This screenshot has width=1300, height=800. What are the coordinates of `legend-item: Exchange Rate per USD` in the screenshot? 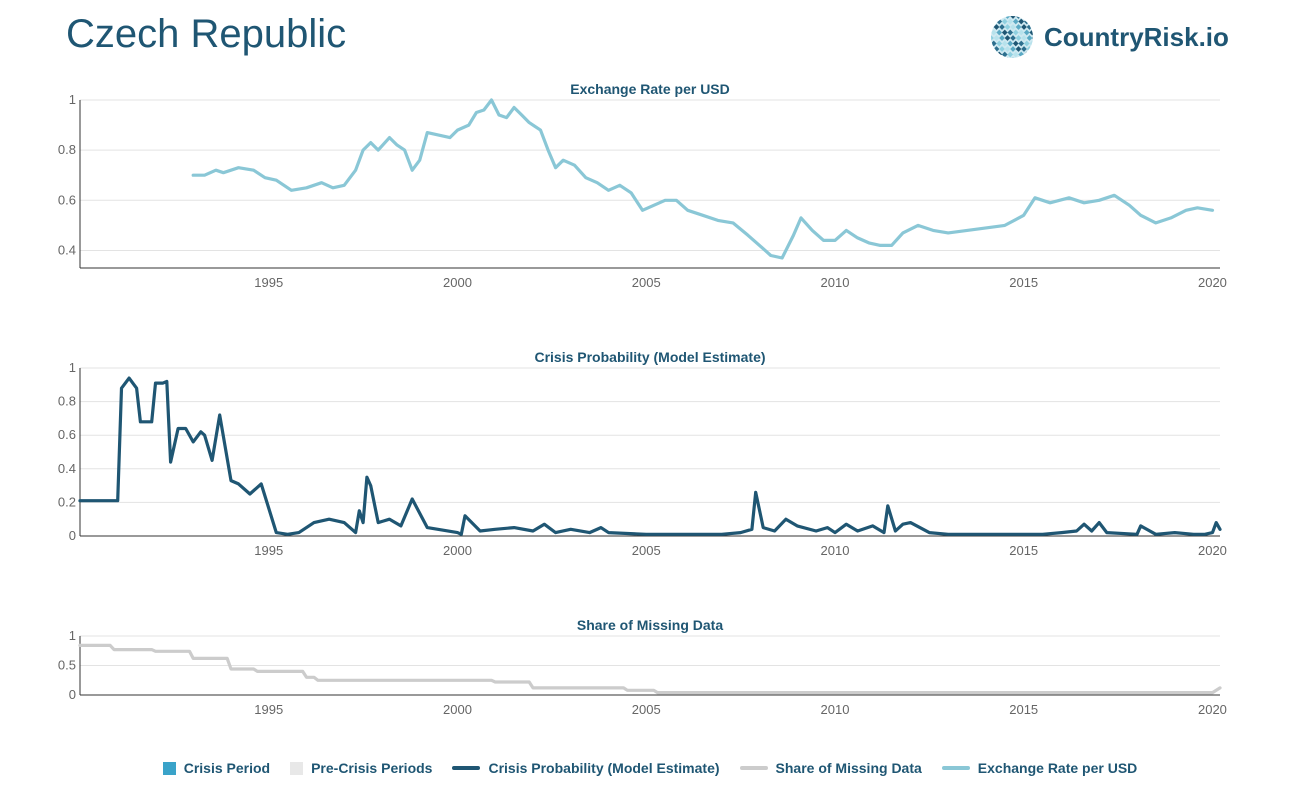 It's located at (1039, 768).